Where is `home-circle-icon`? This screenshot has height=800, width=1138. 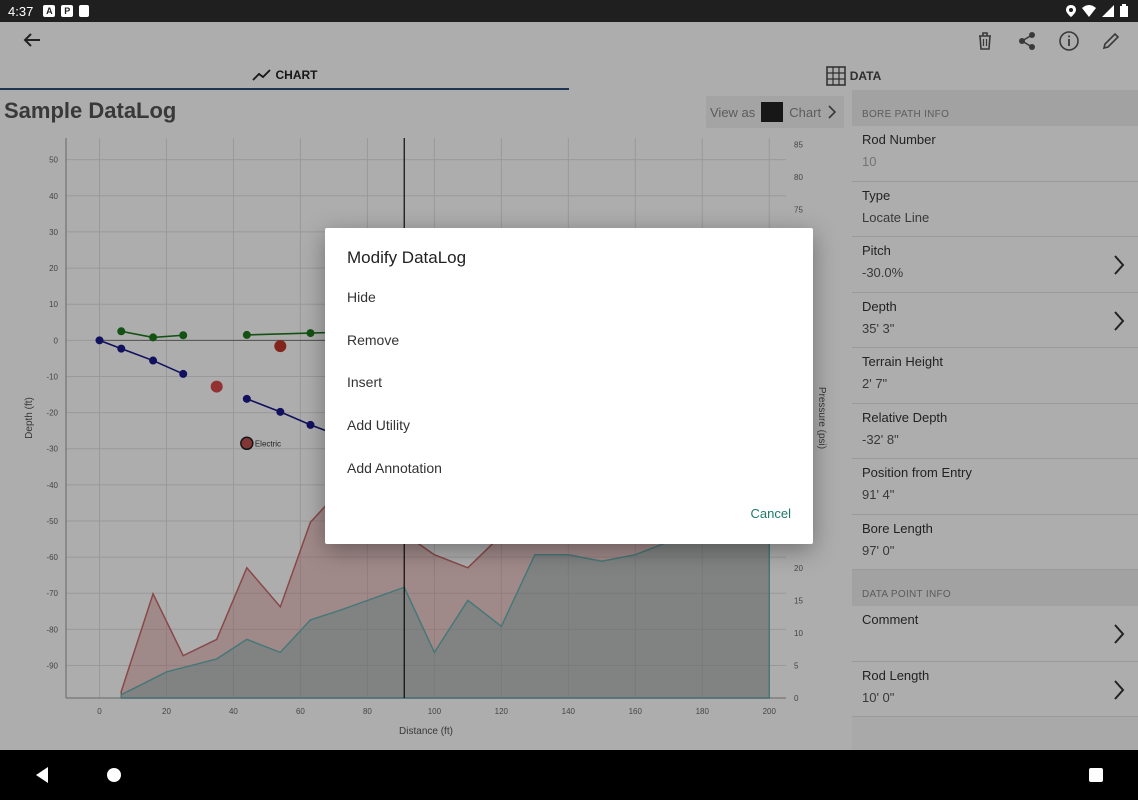 home-circle-icon is located at coordinates (114, 775).